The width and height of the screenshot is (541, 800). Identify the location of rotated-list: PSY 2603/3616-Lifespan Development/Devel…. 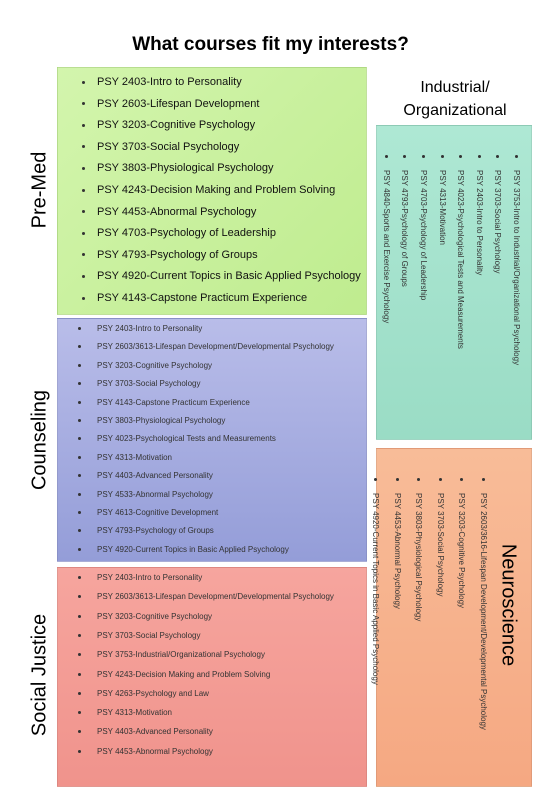
(451, 616).